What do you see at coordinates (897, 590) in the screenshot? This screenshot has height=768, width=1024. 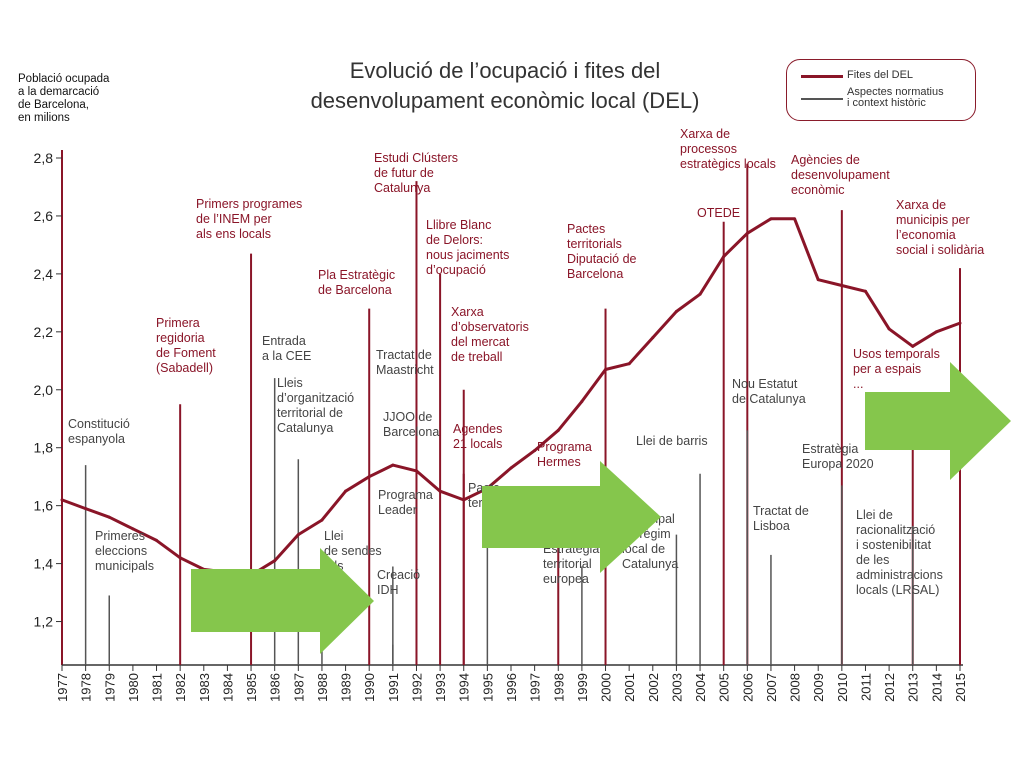 I see `milestone-label-line: locals (LRSAL)` at bounding box center [897, 590].